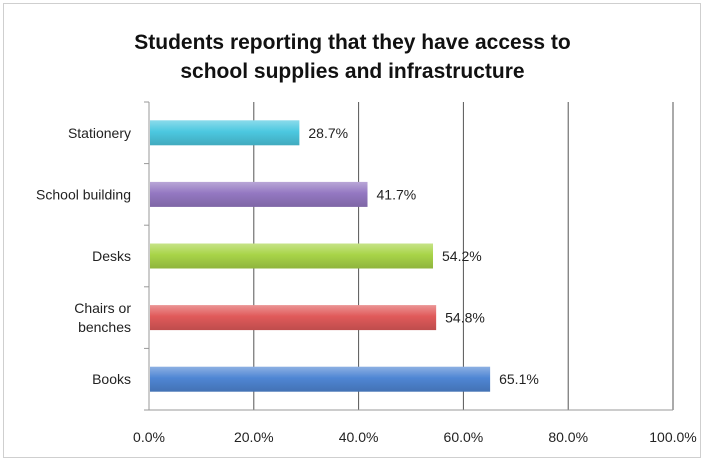  Describe the element at coordinates (254, 437) in the screenshot. I see `x-tick-label: 20.0%` at that location.